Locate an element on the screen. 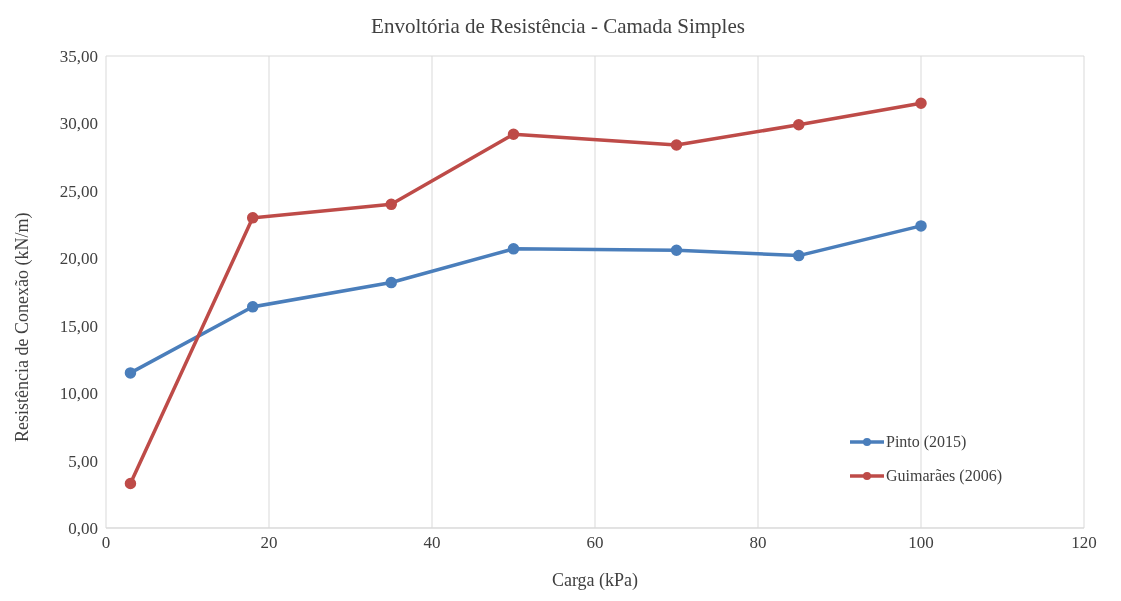  y-tick-label: 20,00 is located at coordinates (78, 259).